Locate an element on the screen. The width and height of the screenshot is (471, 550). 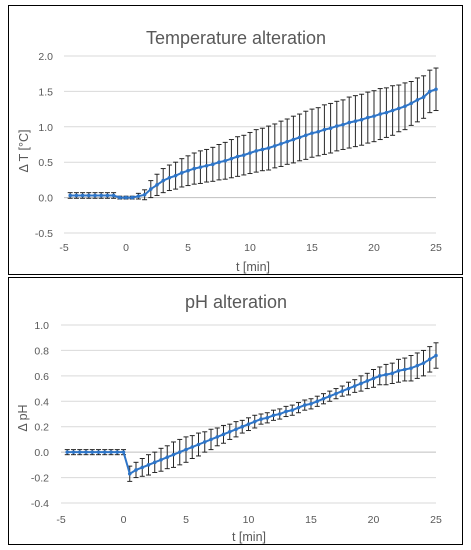
y-tick-label: 0.2 is located at coordinates (41, 428).